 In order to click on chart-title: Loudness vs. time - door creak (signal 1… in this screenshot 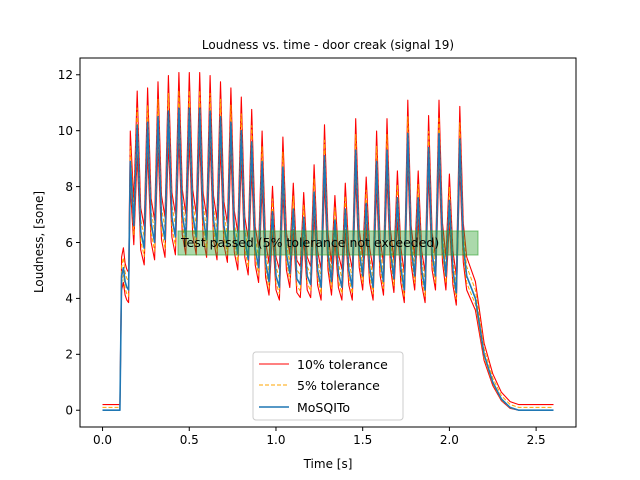, I will do `click(328, 45)`.